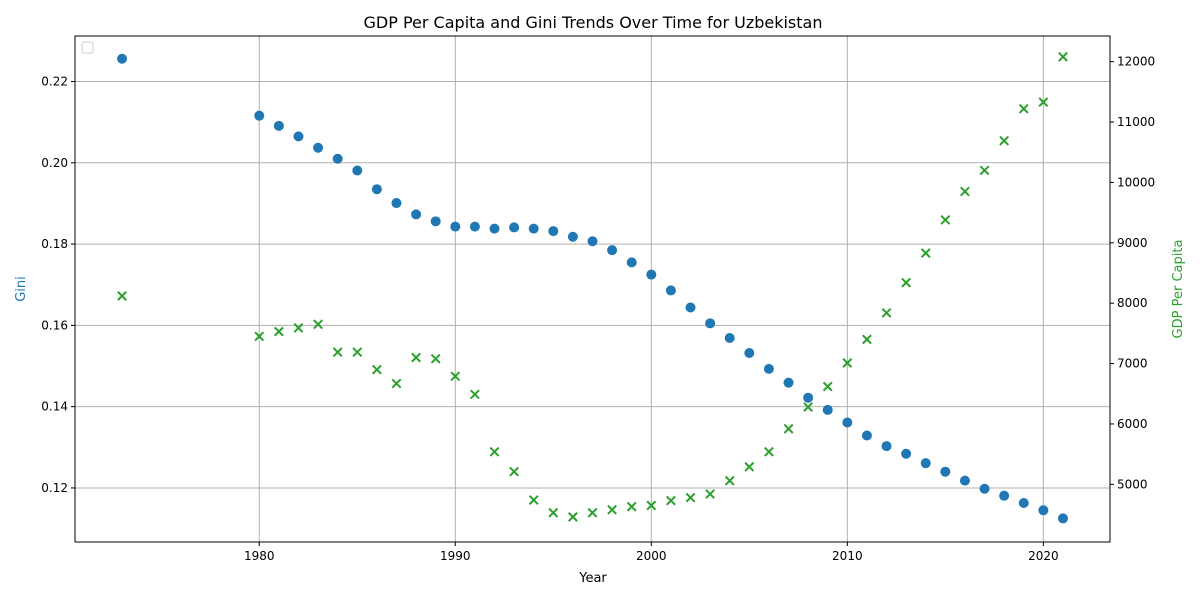 The image size is (1200, 600). What do you see at coordinates (54, 163) in the screenshot?
I see `y-left-tick-label: 0.20` at bounding box center [54, 163].